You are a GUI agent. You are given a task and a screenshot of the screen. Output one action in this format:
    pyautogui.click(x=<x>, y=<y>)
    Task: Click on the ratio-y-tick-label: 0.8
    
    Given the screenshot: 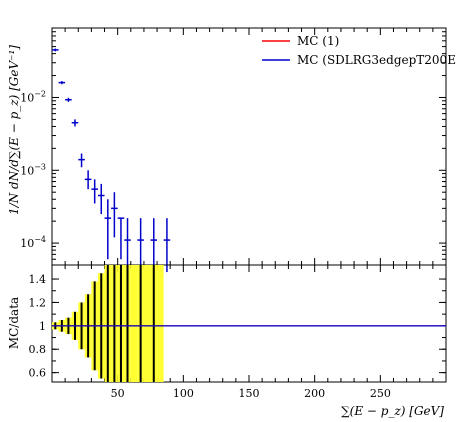 What is the action you would take?
    pyautogui.click(x=38, y=349)
    